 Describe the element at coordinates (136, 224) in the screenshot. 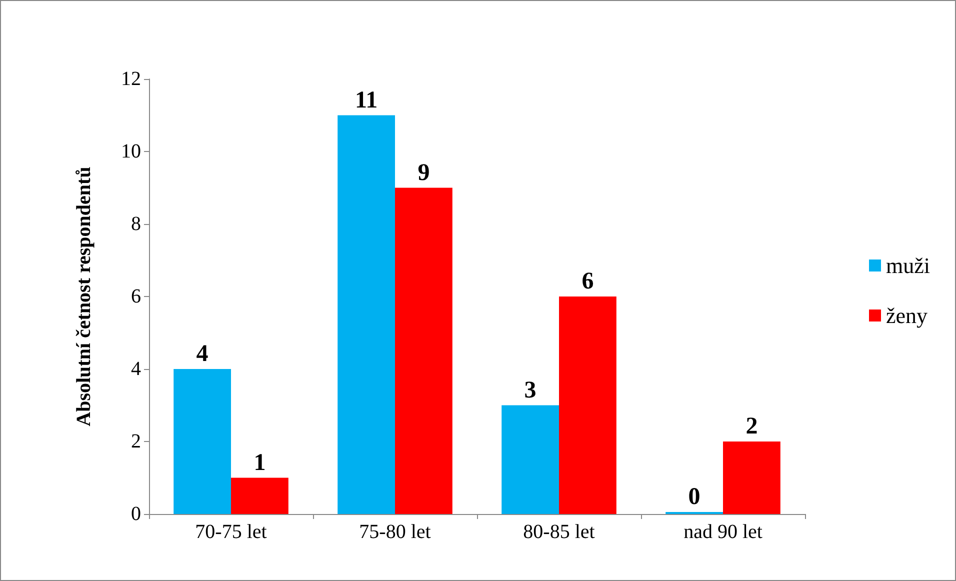

I see `y-tick-label: 8` at that location.